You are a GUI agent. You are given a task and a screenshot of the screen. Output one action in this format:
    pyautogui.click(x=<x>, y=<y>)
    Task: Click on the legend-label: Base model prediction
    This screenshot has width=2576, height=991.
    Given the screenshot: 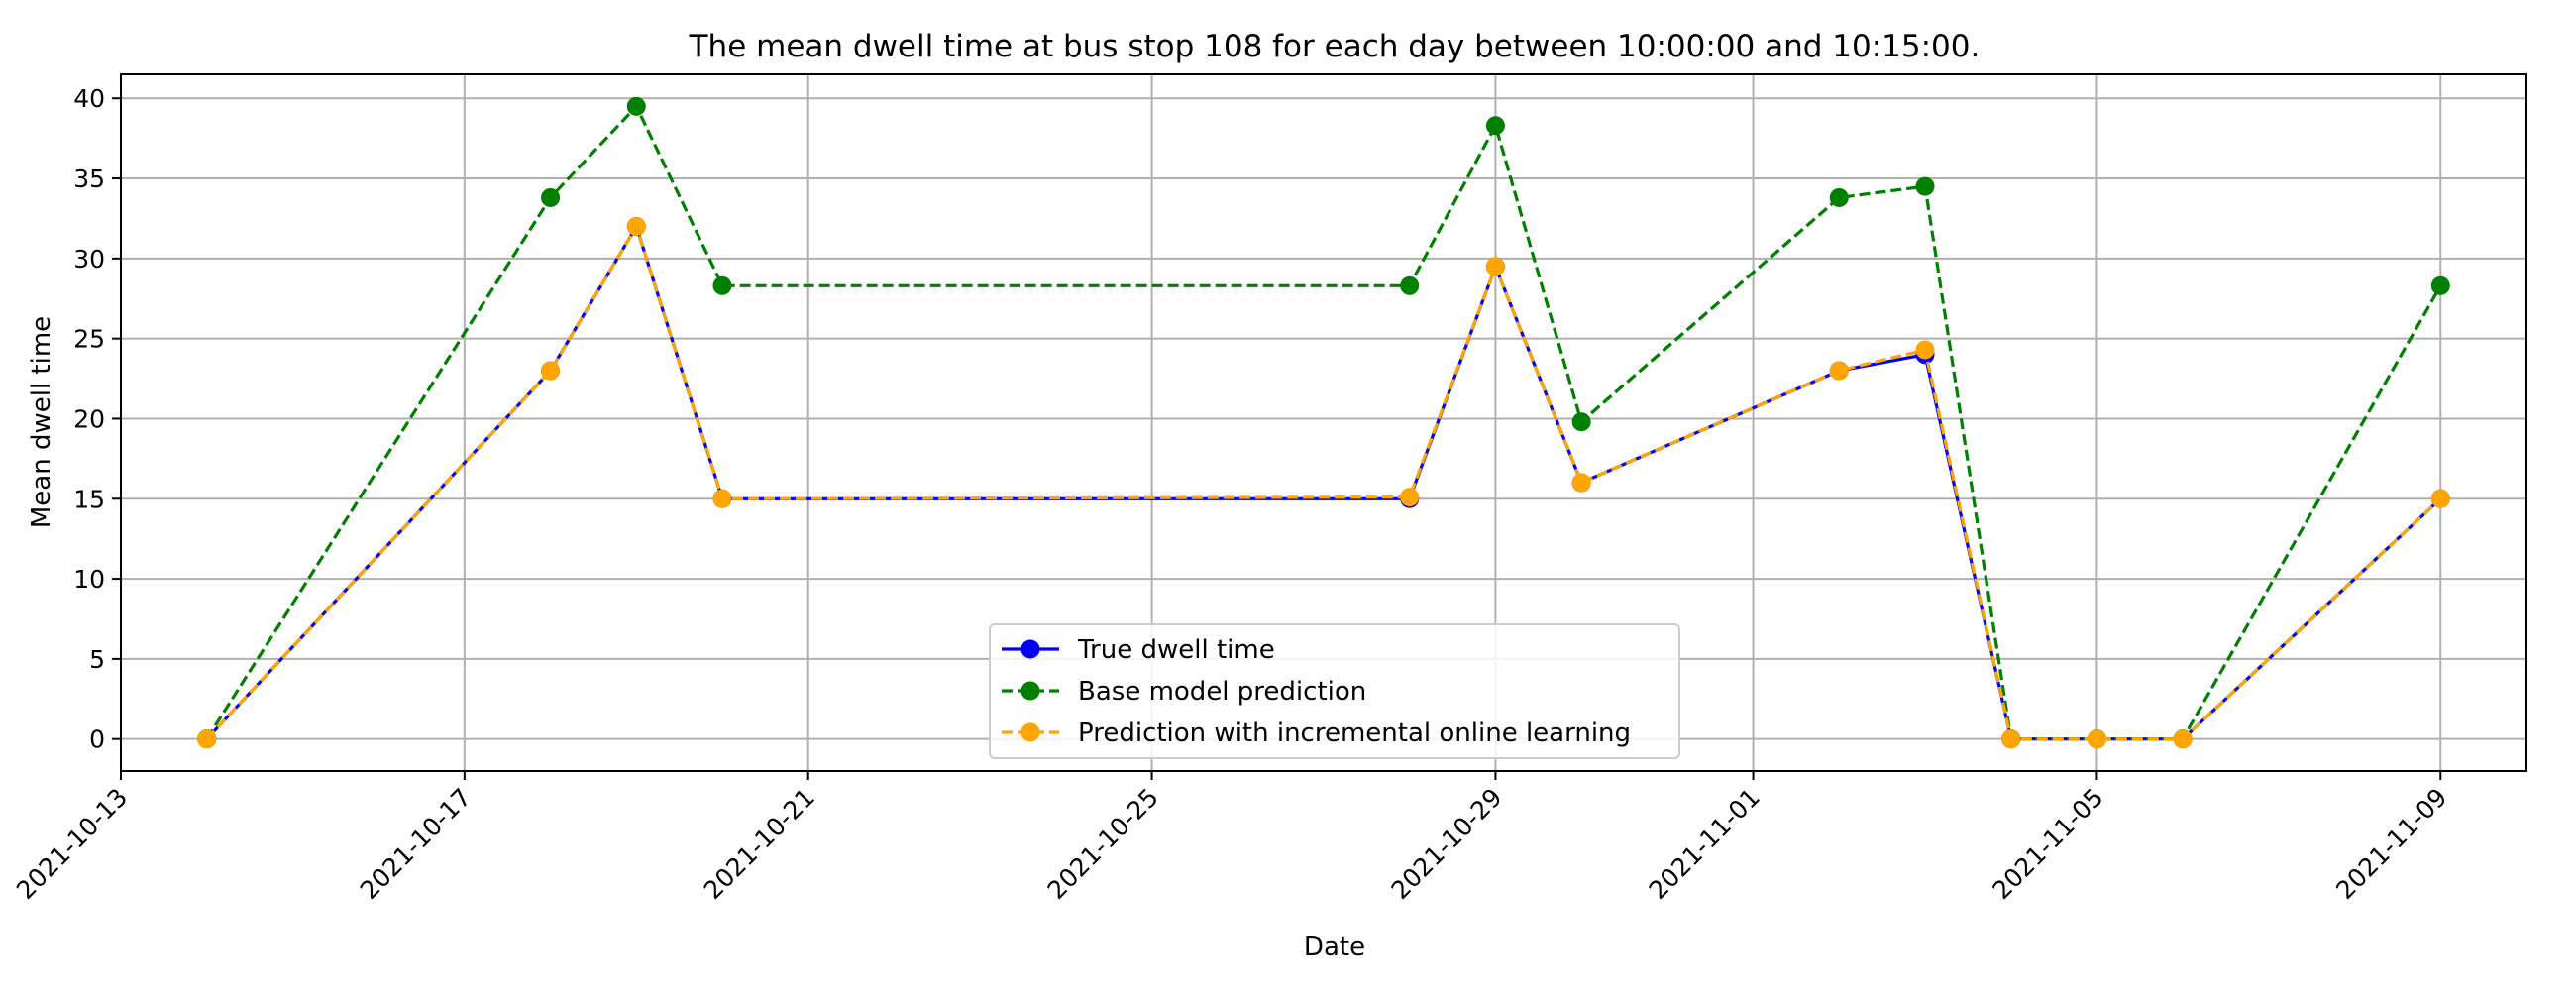 What is the action you would take?
    pyautogui.click(x=1222, y=692)
    